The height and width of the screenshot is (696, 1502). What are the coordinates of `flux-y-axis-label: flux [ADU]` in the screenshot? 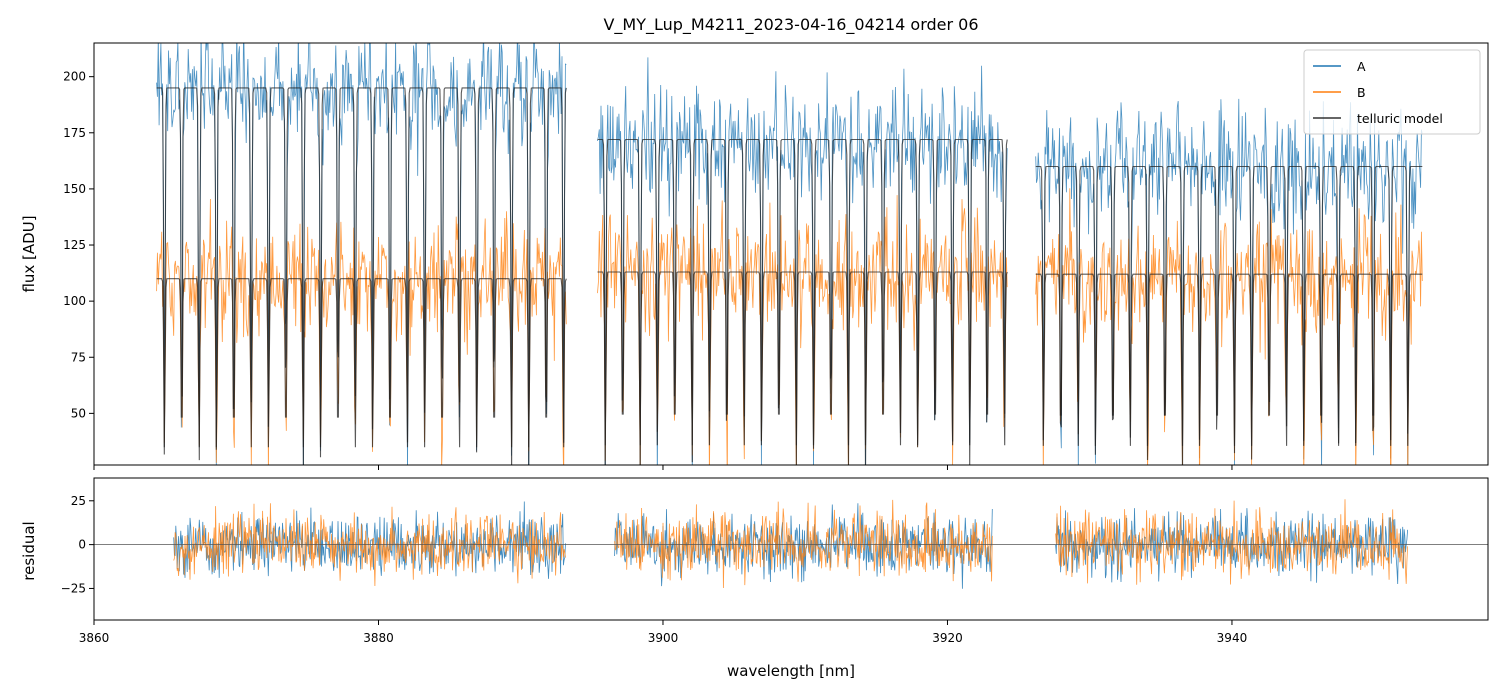 It's located at (29, 253).